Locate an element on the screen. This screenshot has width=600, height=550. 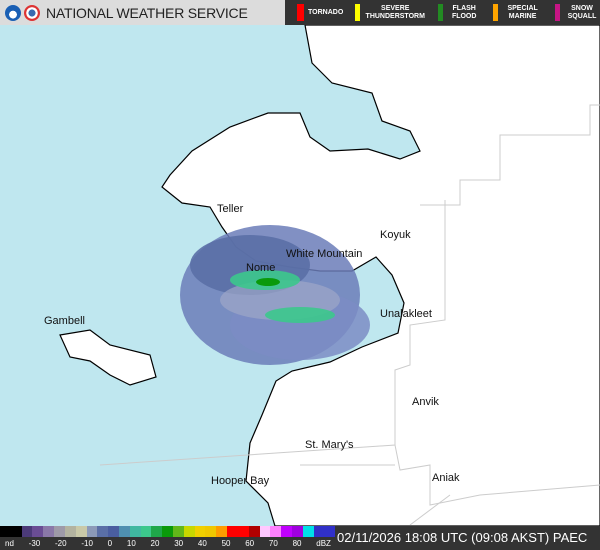
brand: NATIONAL WEATHER SERVICE is located at coordinates (142, 12).